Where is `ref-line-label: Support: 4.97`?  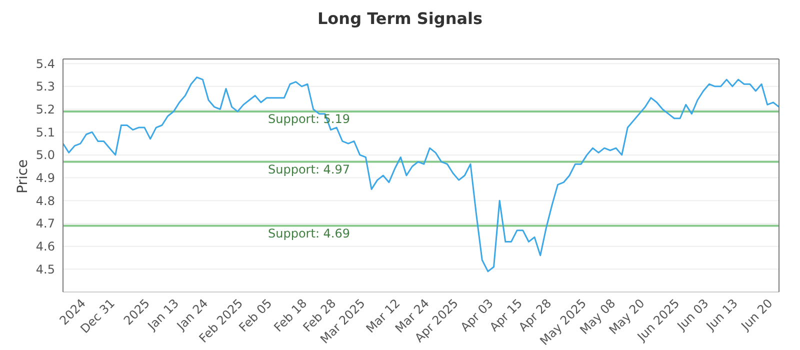
ref-line-label: Support: 4.97 is located at coordinates (309, 169).